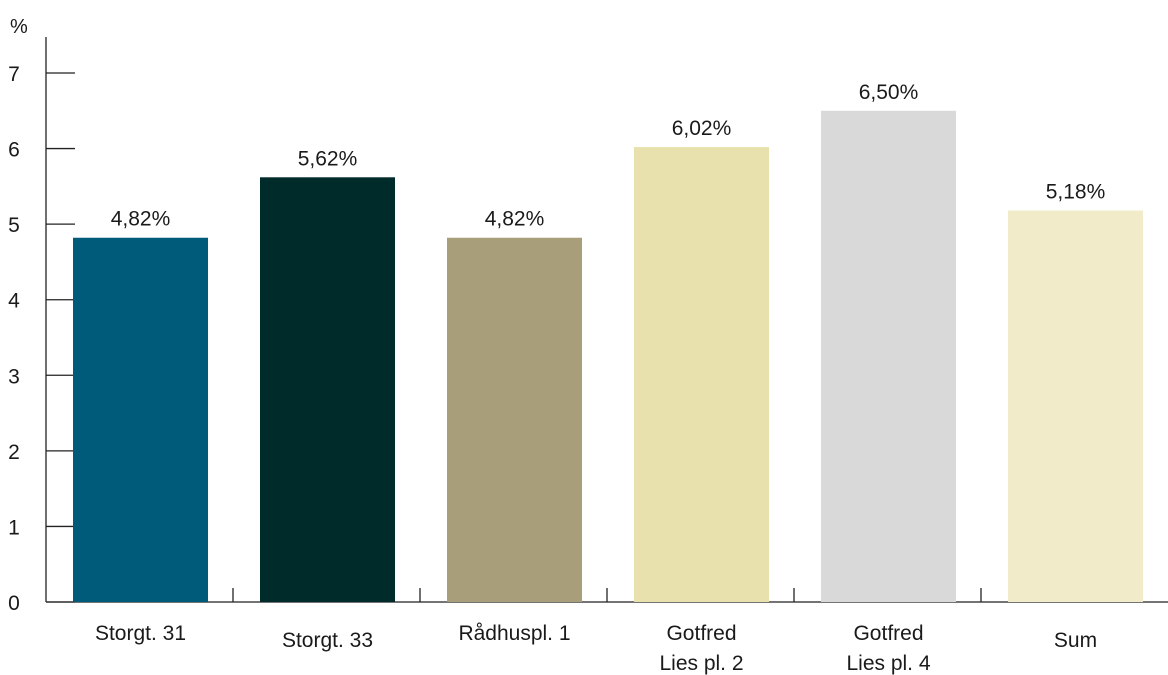 The width and height of the screenshot is (1168, 675). I want to click on x-axis-ticks, so click(607, 595).